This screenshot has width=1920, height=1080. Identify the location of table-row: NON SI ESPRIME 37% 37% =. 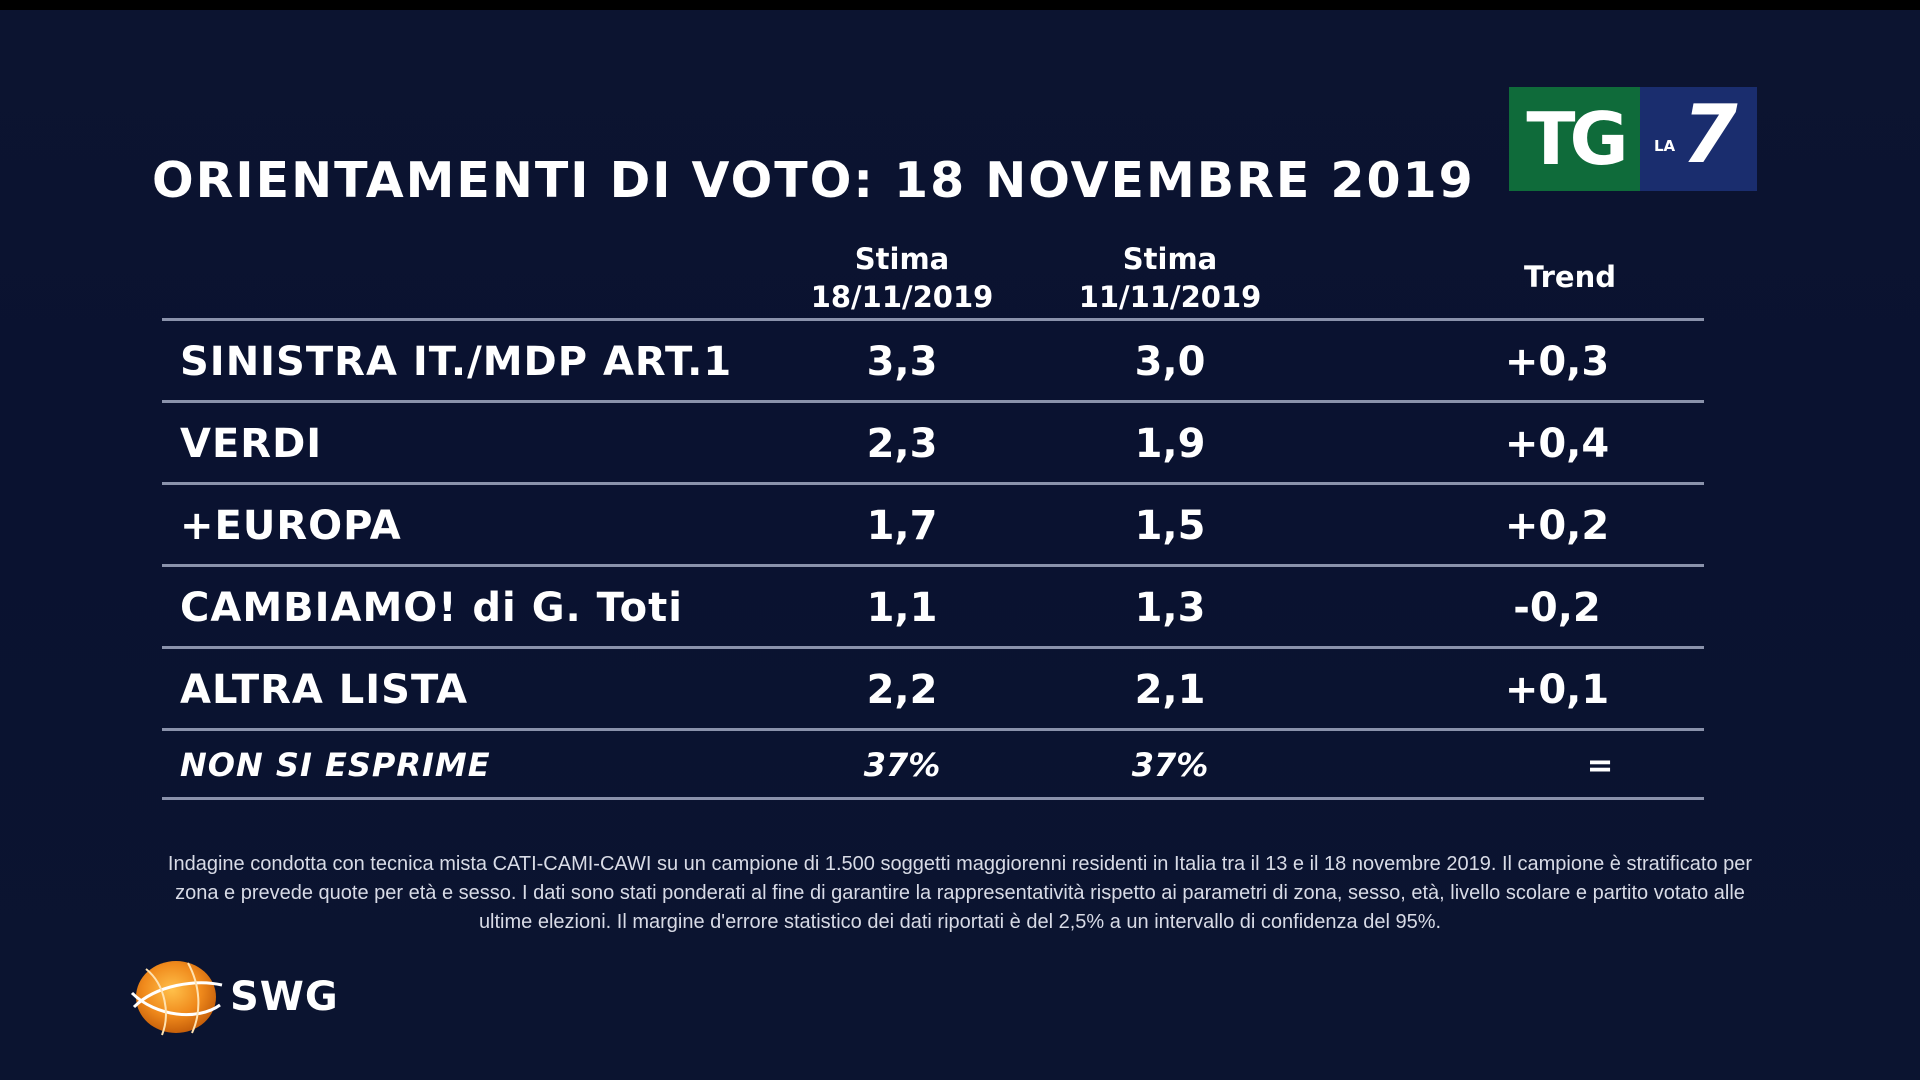
(933, 765).